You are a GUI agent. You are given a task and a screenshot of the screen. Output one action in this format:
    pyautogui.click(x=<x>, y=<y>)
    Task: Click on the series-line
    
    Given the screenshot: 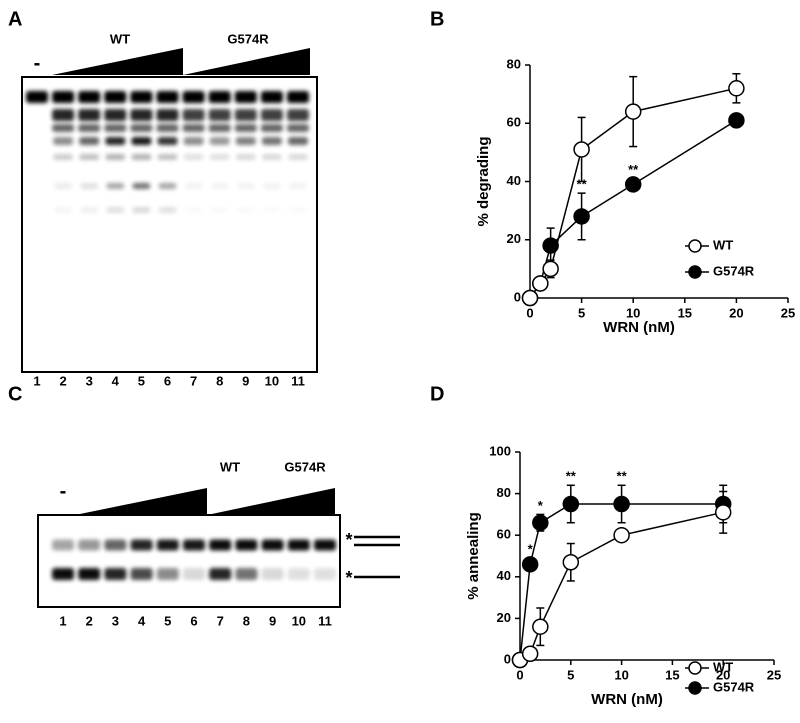 What is the action you would take?
    pyautogui.click(x=621, y=582)
    